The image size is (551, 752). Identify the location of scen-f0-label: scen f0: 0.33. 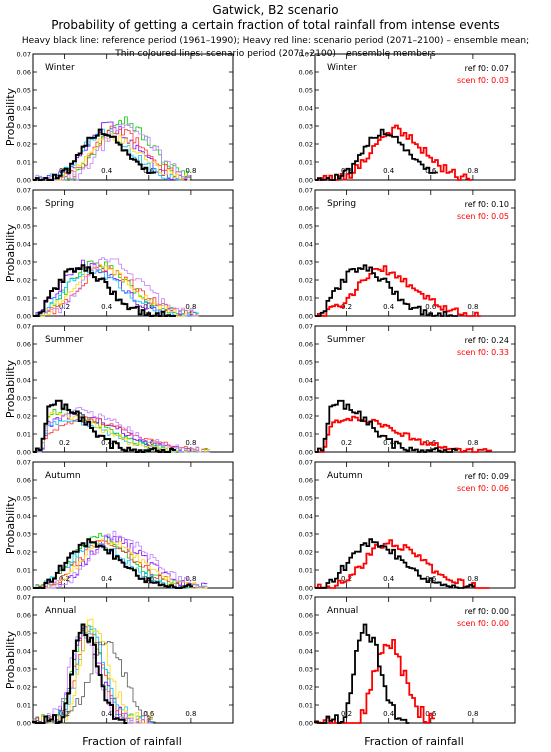
(483, 352).